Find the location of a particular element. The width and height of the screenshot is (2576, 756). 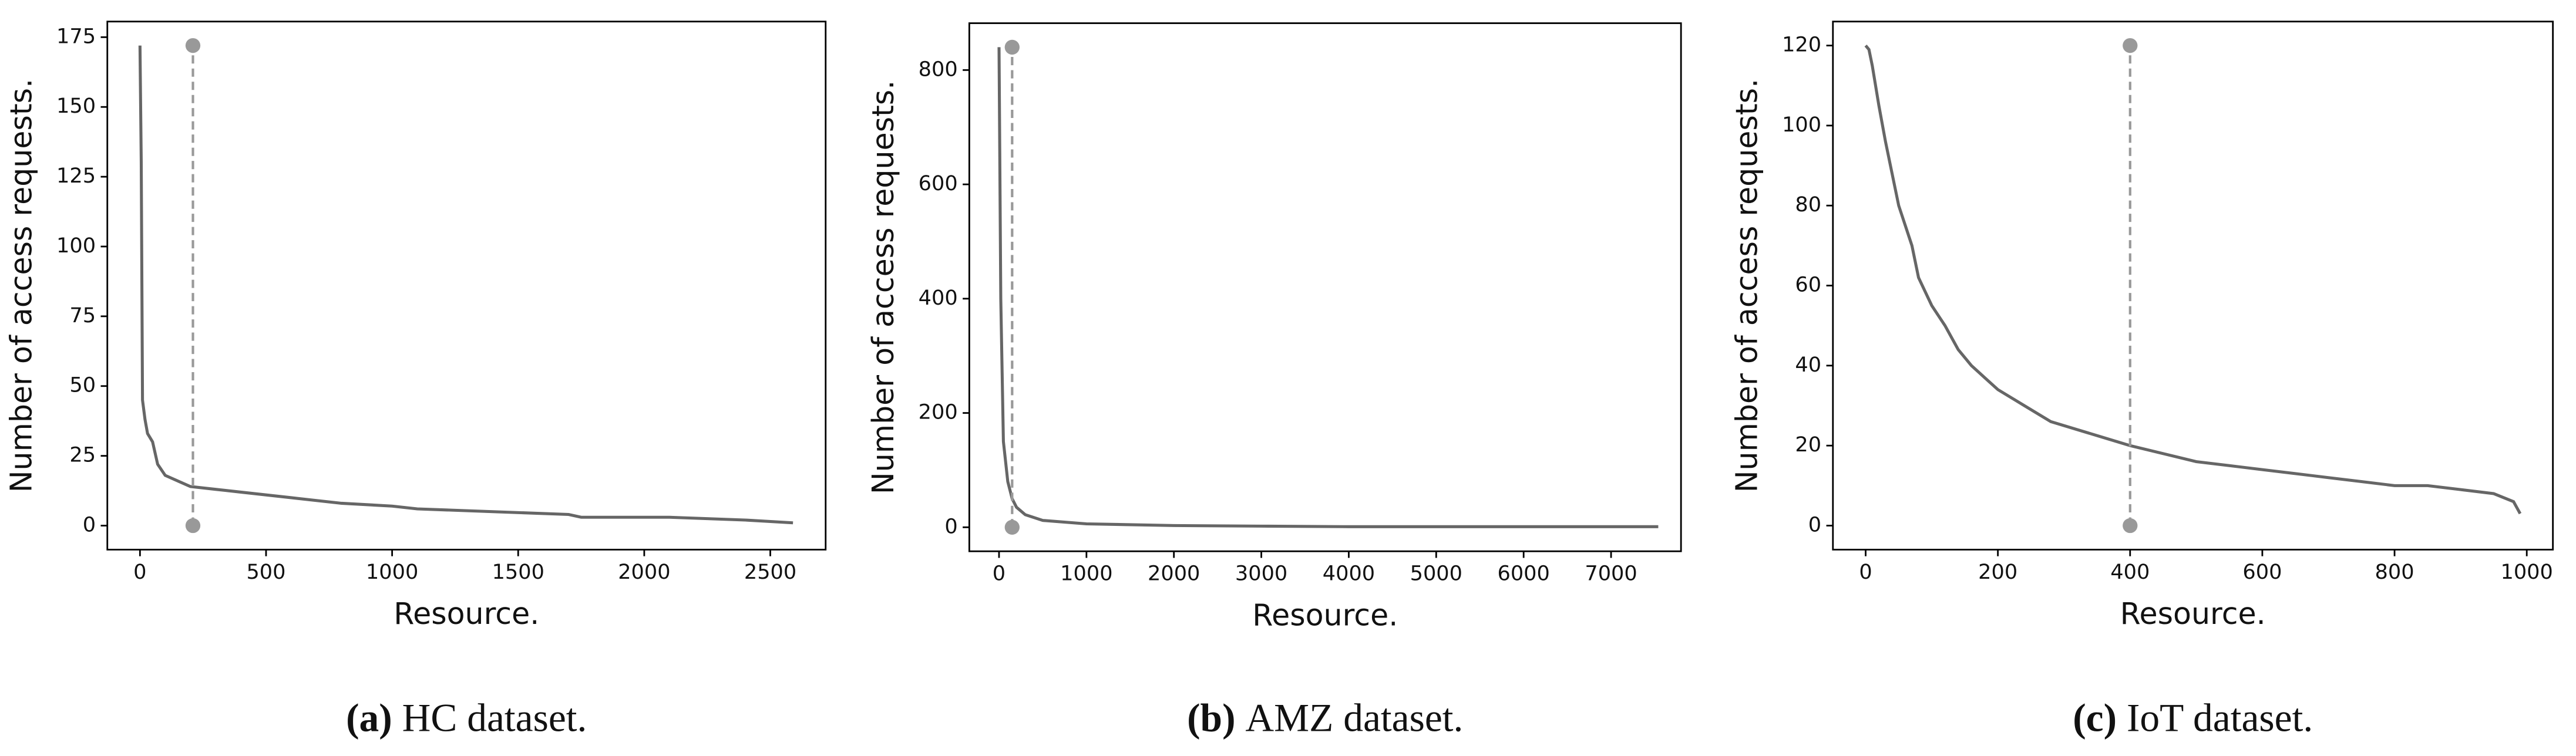

caption-text: IoT dataset. is located at coordinates (2220, 718).